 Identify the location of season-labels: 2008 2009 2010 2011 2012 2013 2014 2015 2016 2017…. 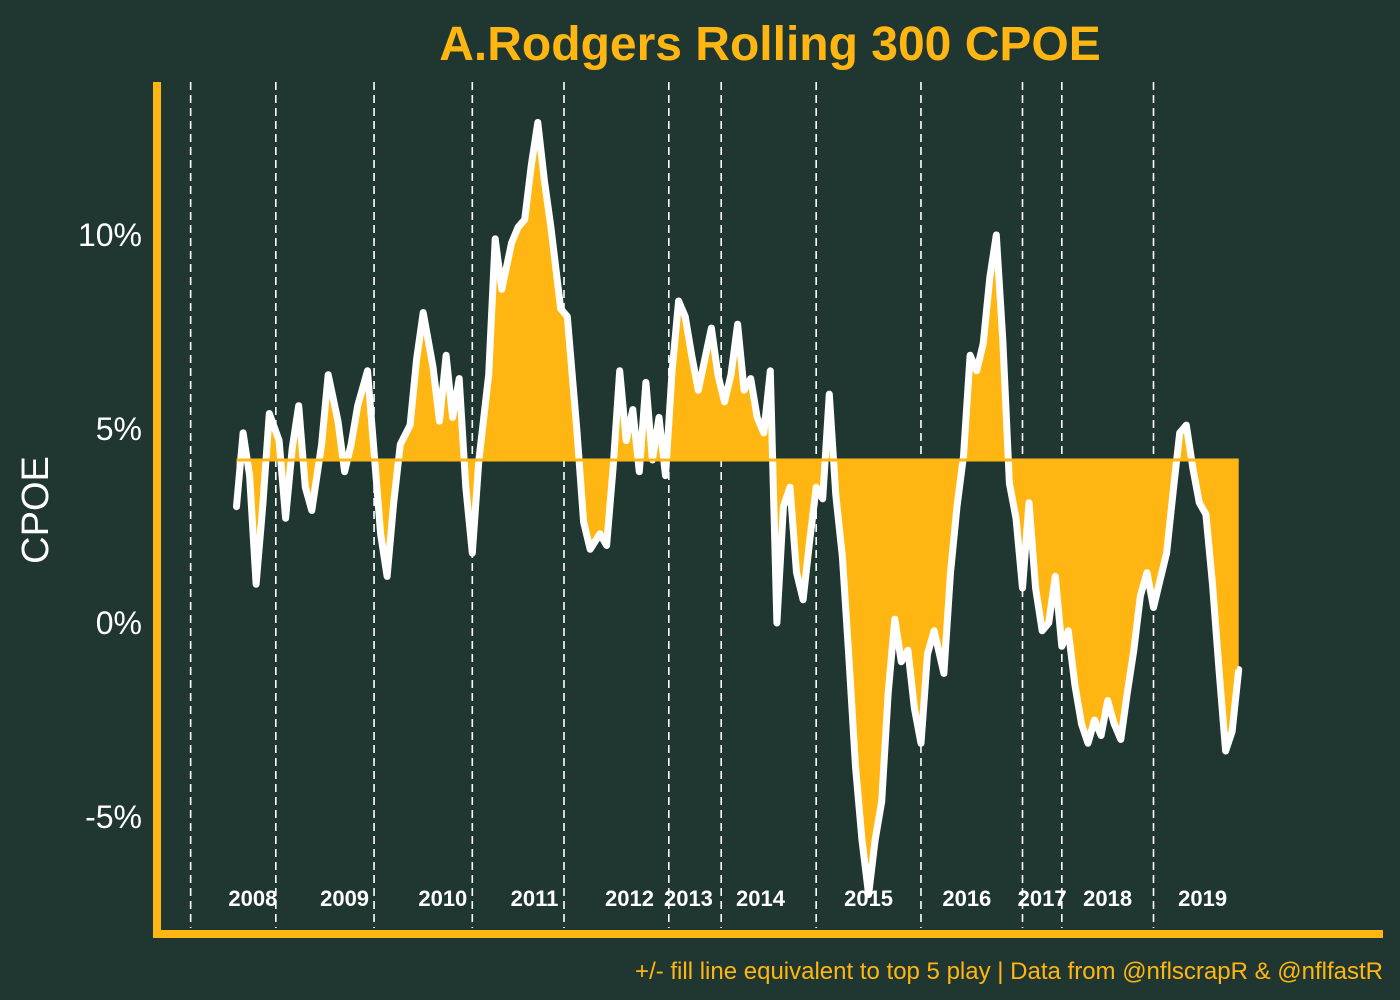
(727, 898).